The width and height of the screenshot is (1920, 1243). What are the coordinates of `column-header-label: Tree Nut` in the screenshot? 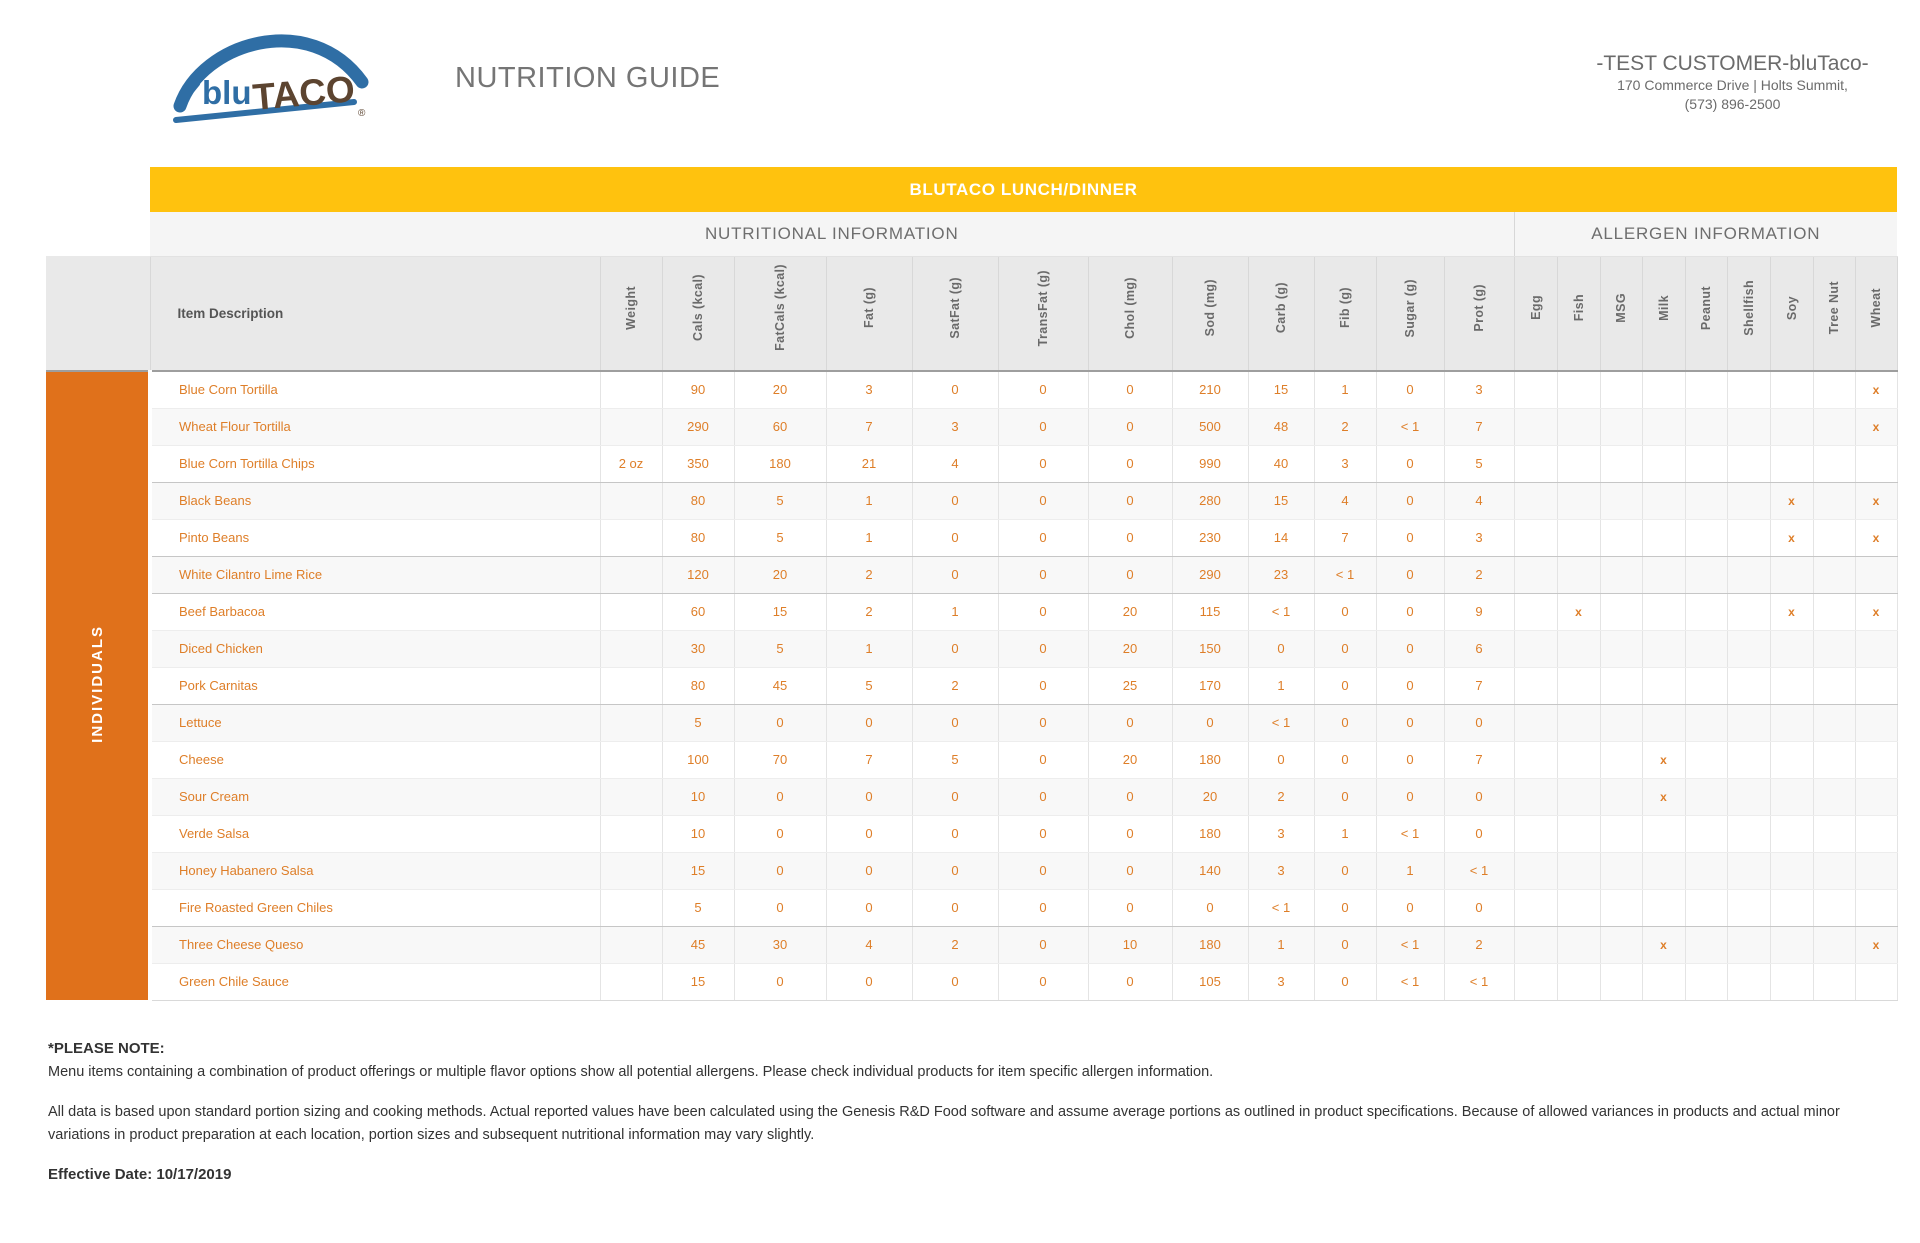 It's located at (1834, 308).